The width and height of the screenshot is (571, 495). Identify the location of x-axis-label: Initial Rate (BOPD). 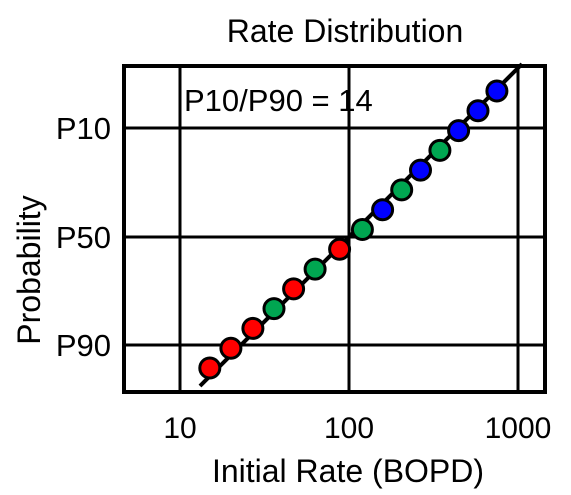
(348, 471).